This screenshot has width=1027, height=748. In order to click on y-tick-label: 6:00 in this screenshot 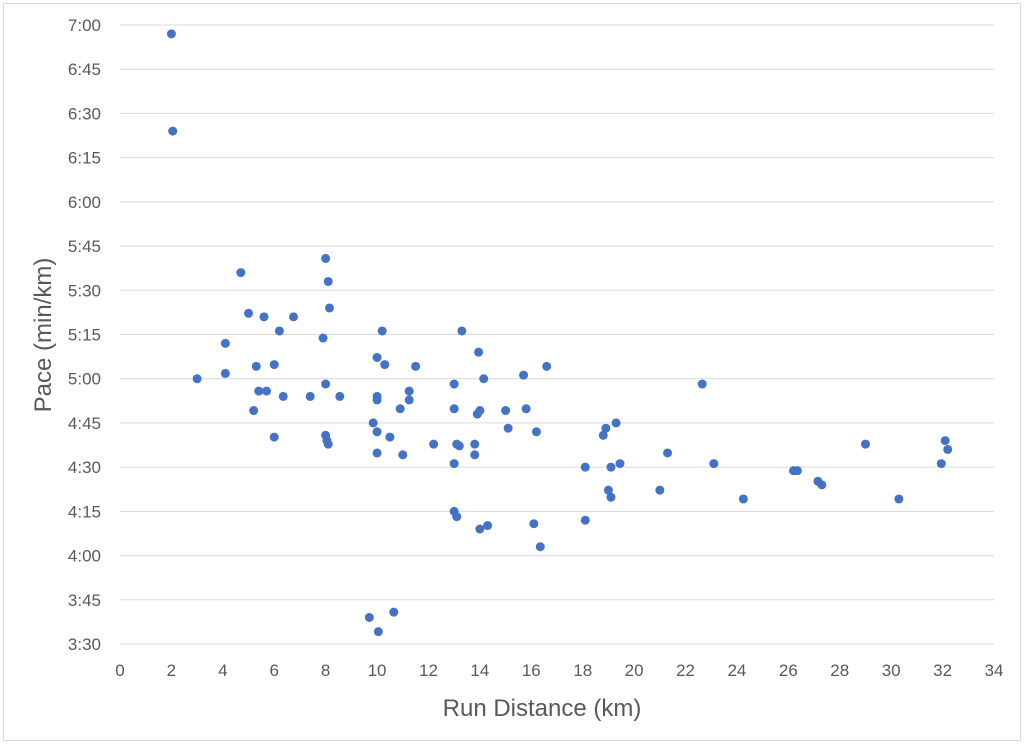, I will do `click(84, 202)`.